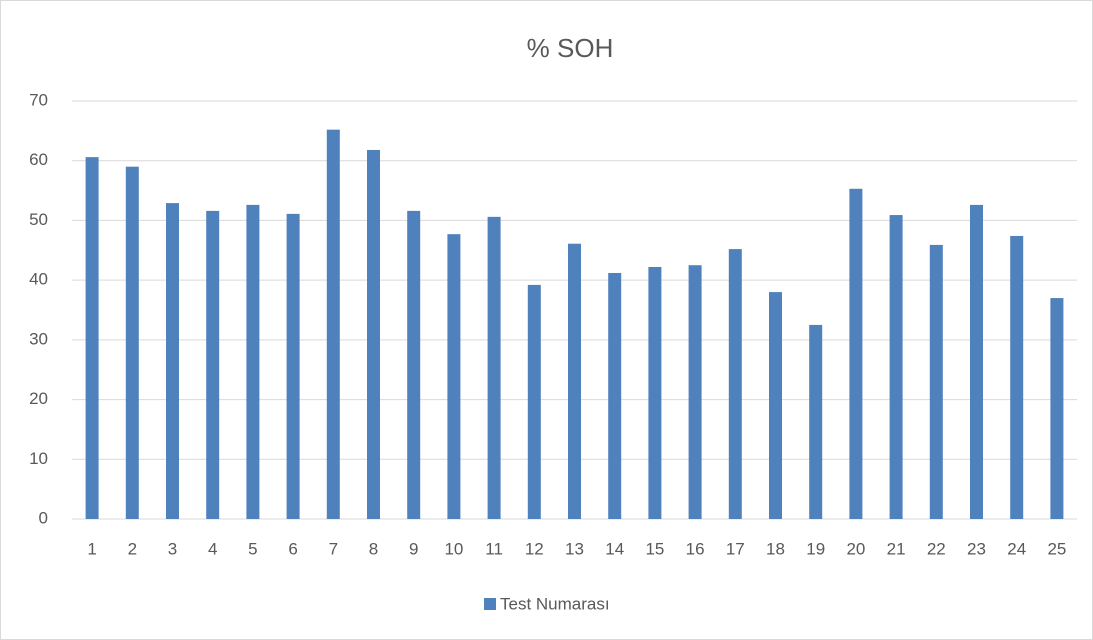 Image resolution: width=1093 pixels, height=640 pixels. I want to click on y-tick-label: 20, so click(38, 398).